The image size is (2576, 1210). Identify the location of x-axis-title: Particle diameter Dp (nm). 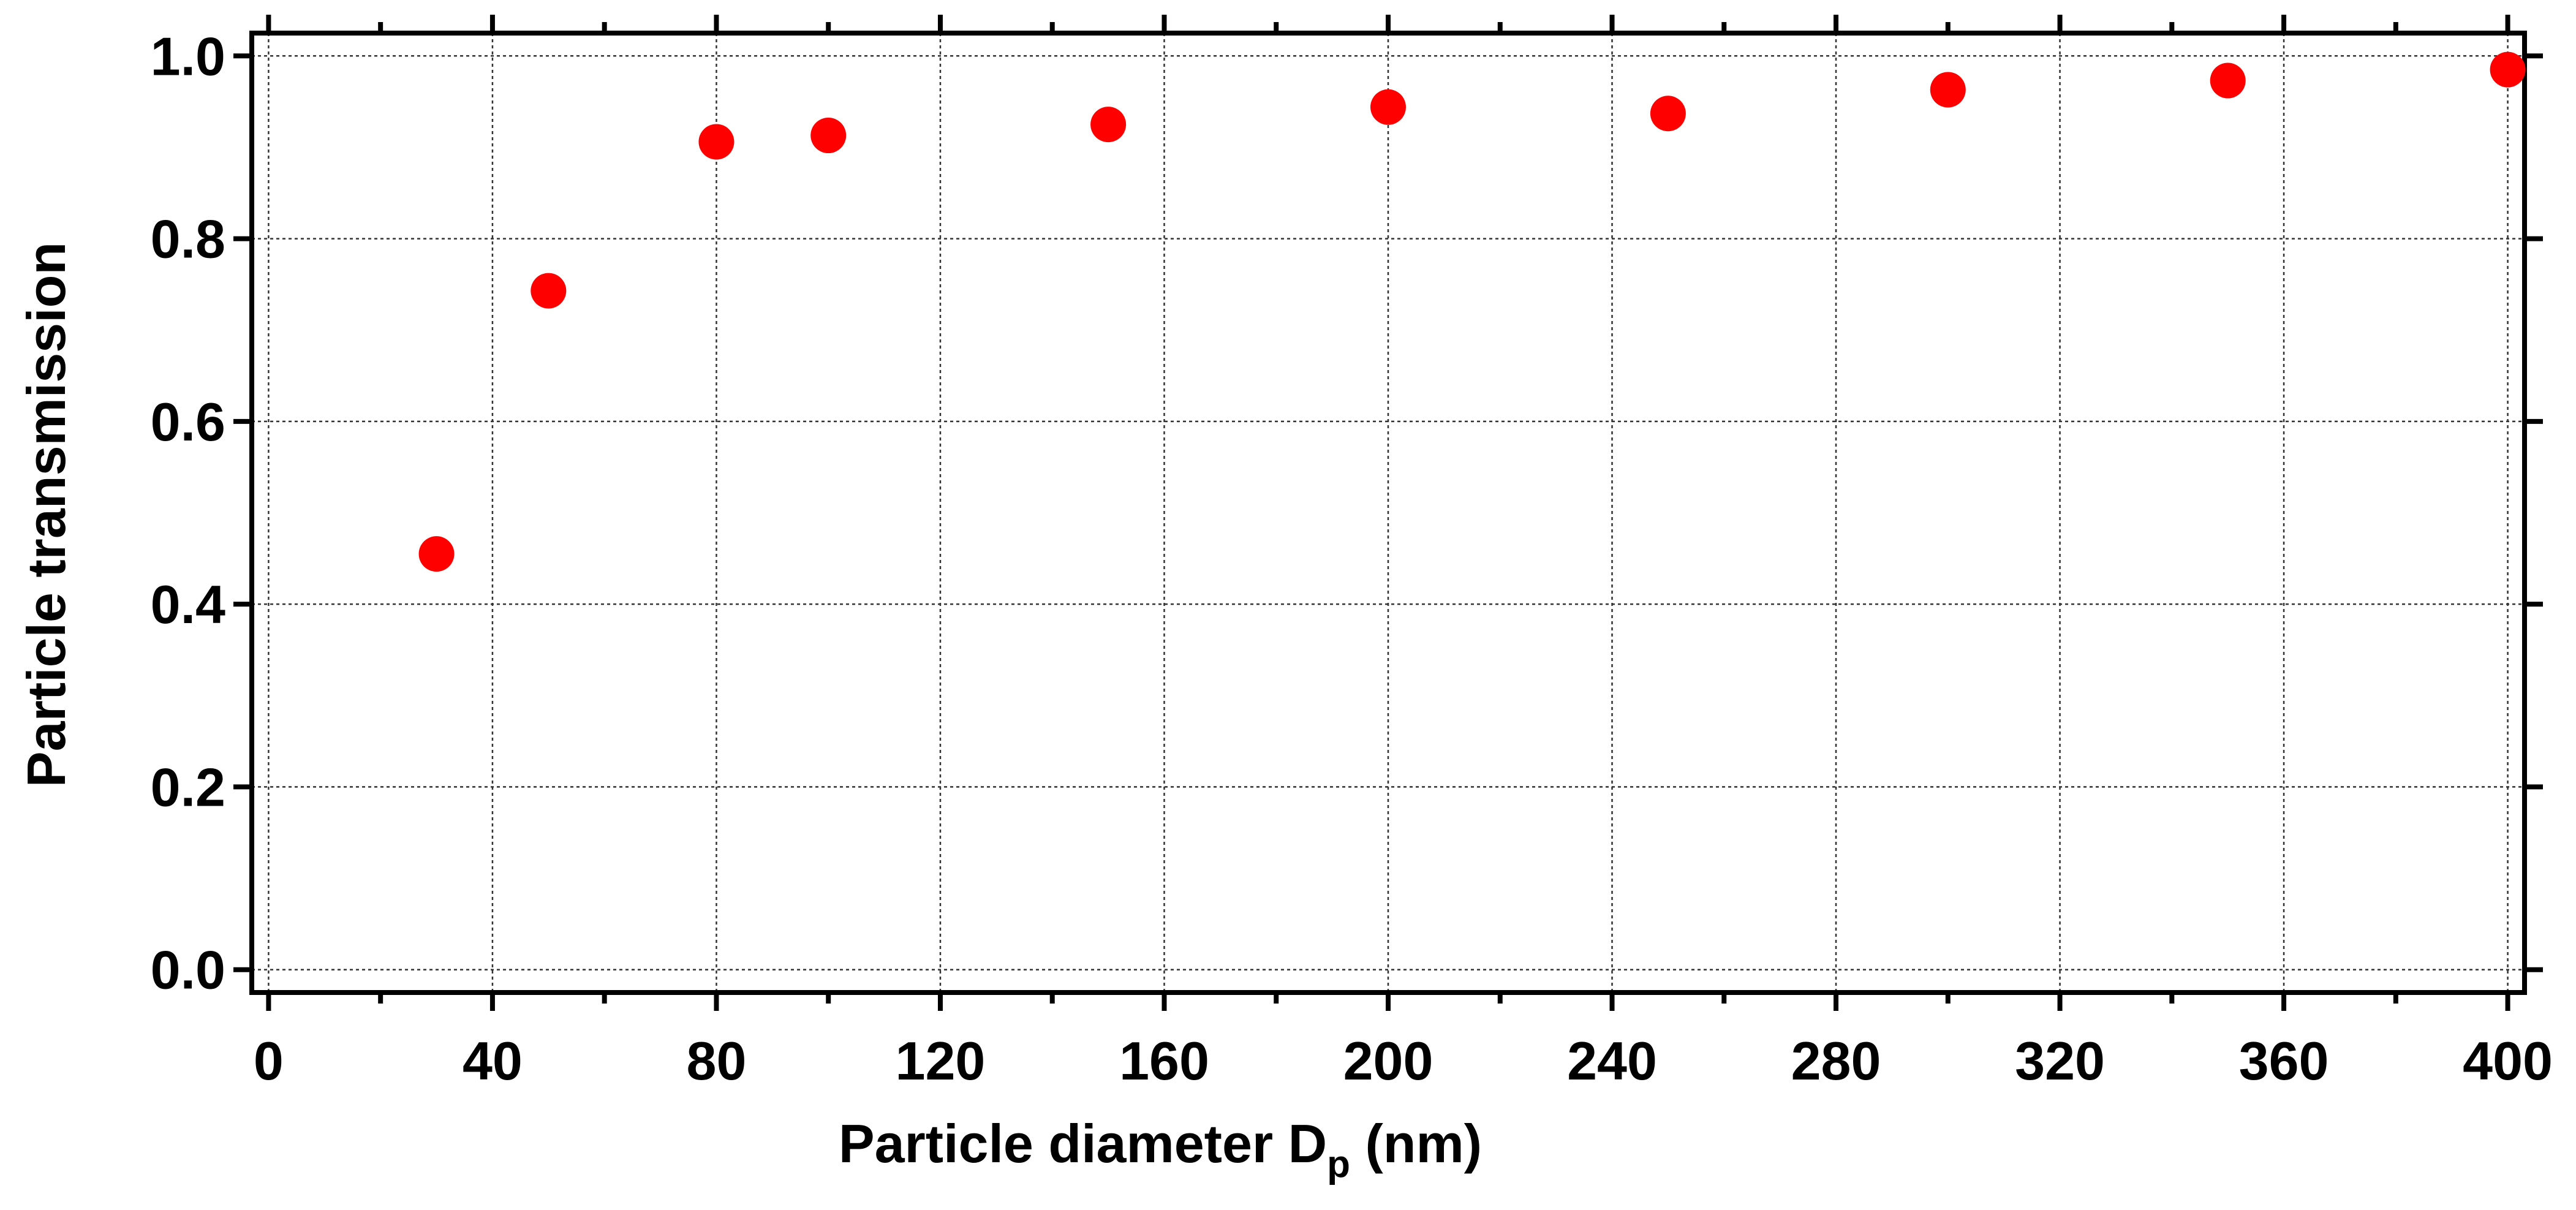
(1160, 1149).